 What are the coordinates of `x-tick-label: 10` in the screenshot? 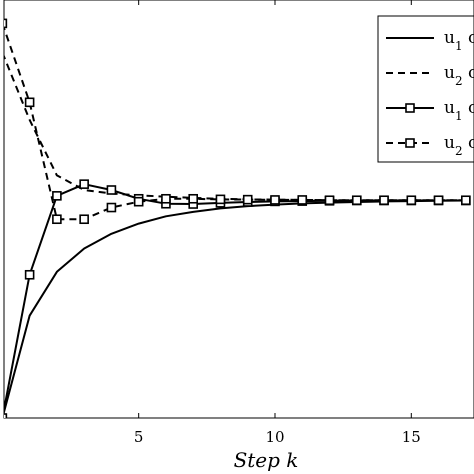 It's located at (274, 437).